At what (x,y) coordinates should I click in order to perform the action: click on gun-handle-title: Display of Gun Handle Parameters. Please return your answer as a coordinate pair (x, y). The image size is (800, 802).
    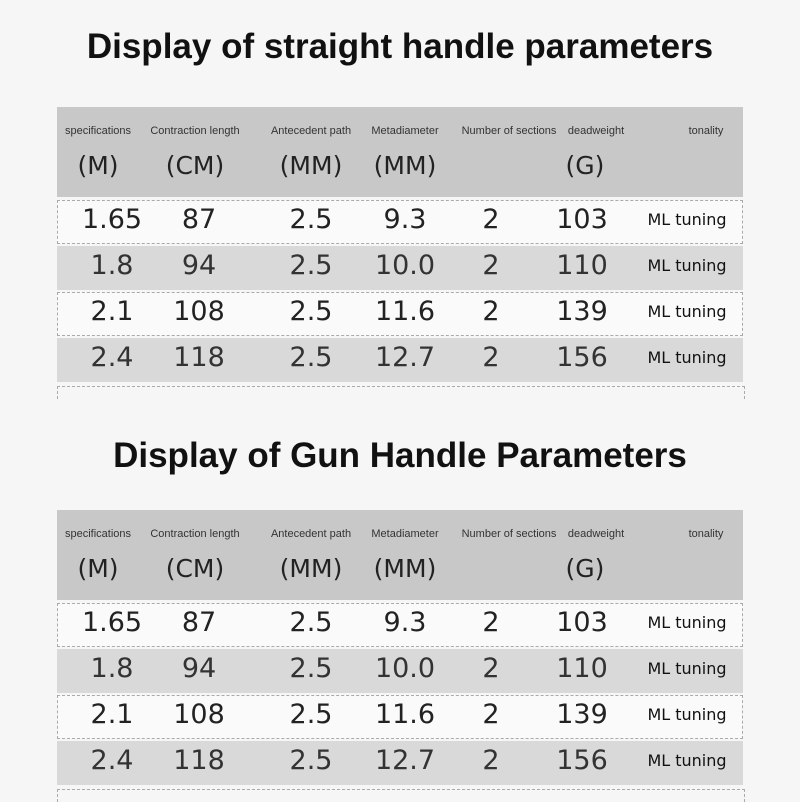
    Looking at the image, I should click on (400, 455).